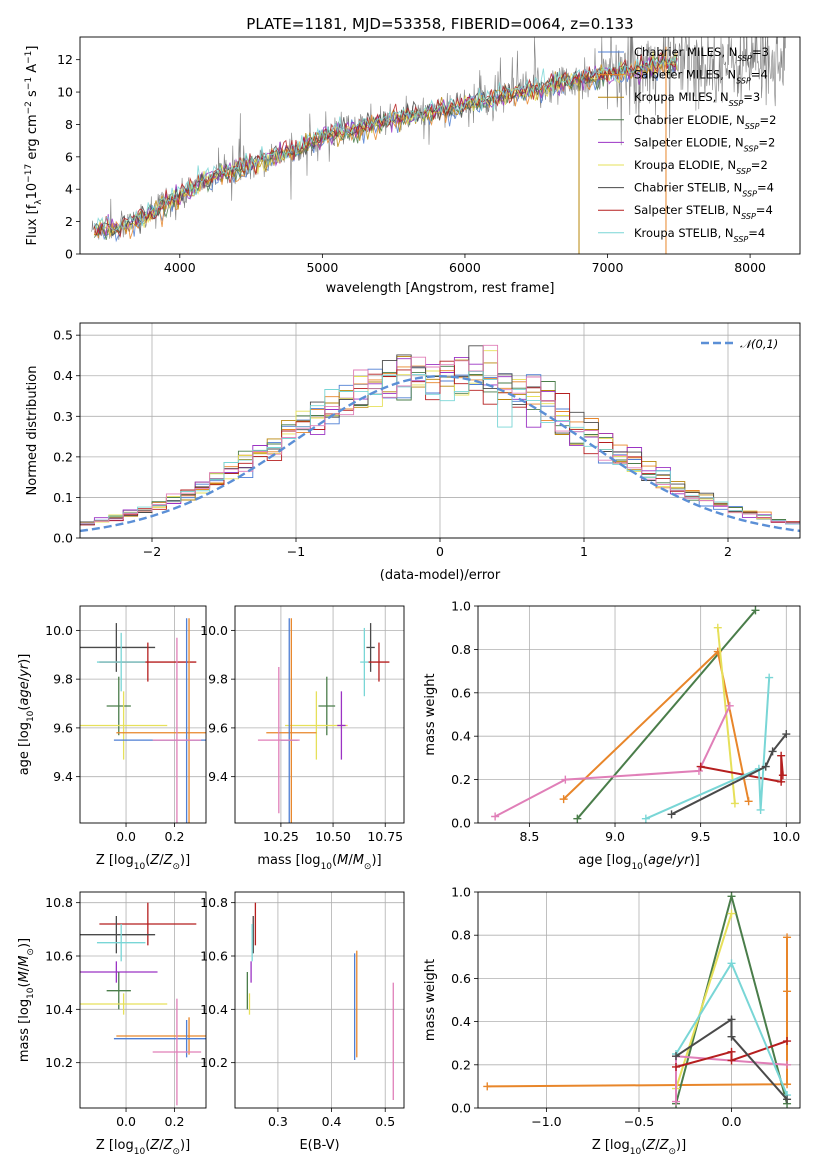 The height and width of the screenshot is (1170, 819). What do you see at coordinates (59, 1062) in the screenshot?
I see `y-tick-label: 10.2` at bounding box center [59, 1062].